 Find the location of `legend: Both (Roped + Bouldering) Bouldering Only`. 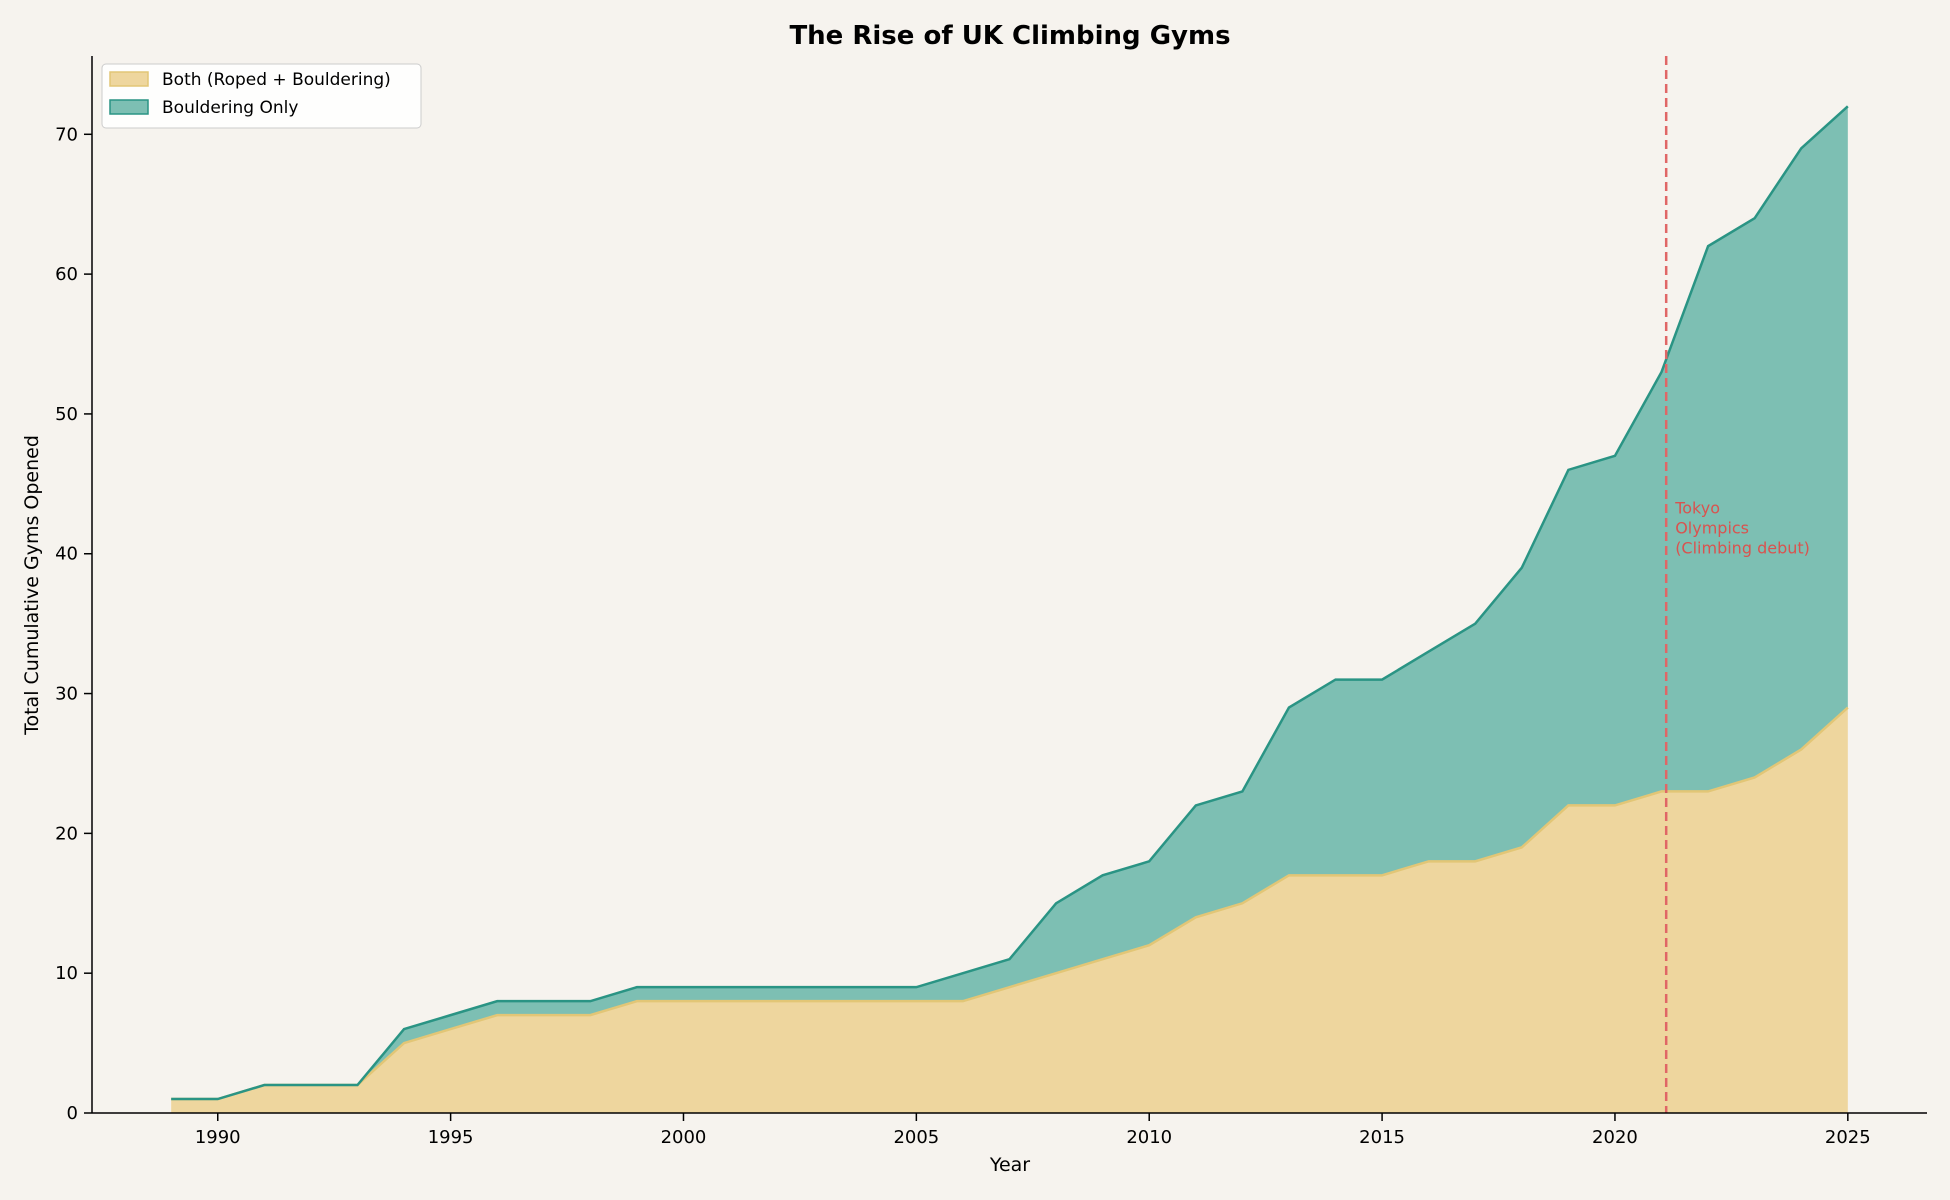

legend: Both (Roped + Bouldering) Bouldering Only is located at coordinates (261, 96).